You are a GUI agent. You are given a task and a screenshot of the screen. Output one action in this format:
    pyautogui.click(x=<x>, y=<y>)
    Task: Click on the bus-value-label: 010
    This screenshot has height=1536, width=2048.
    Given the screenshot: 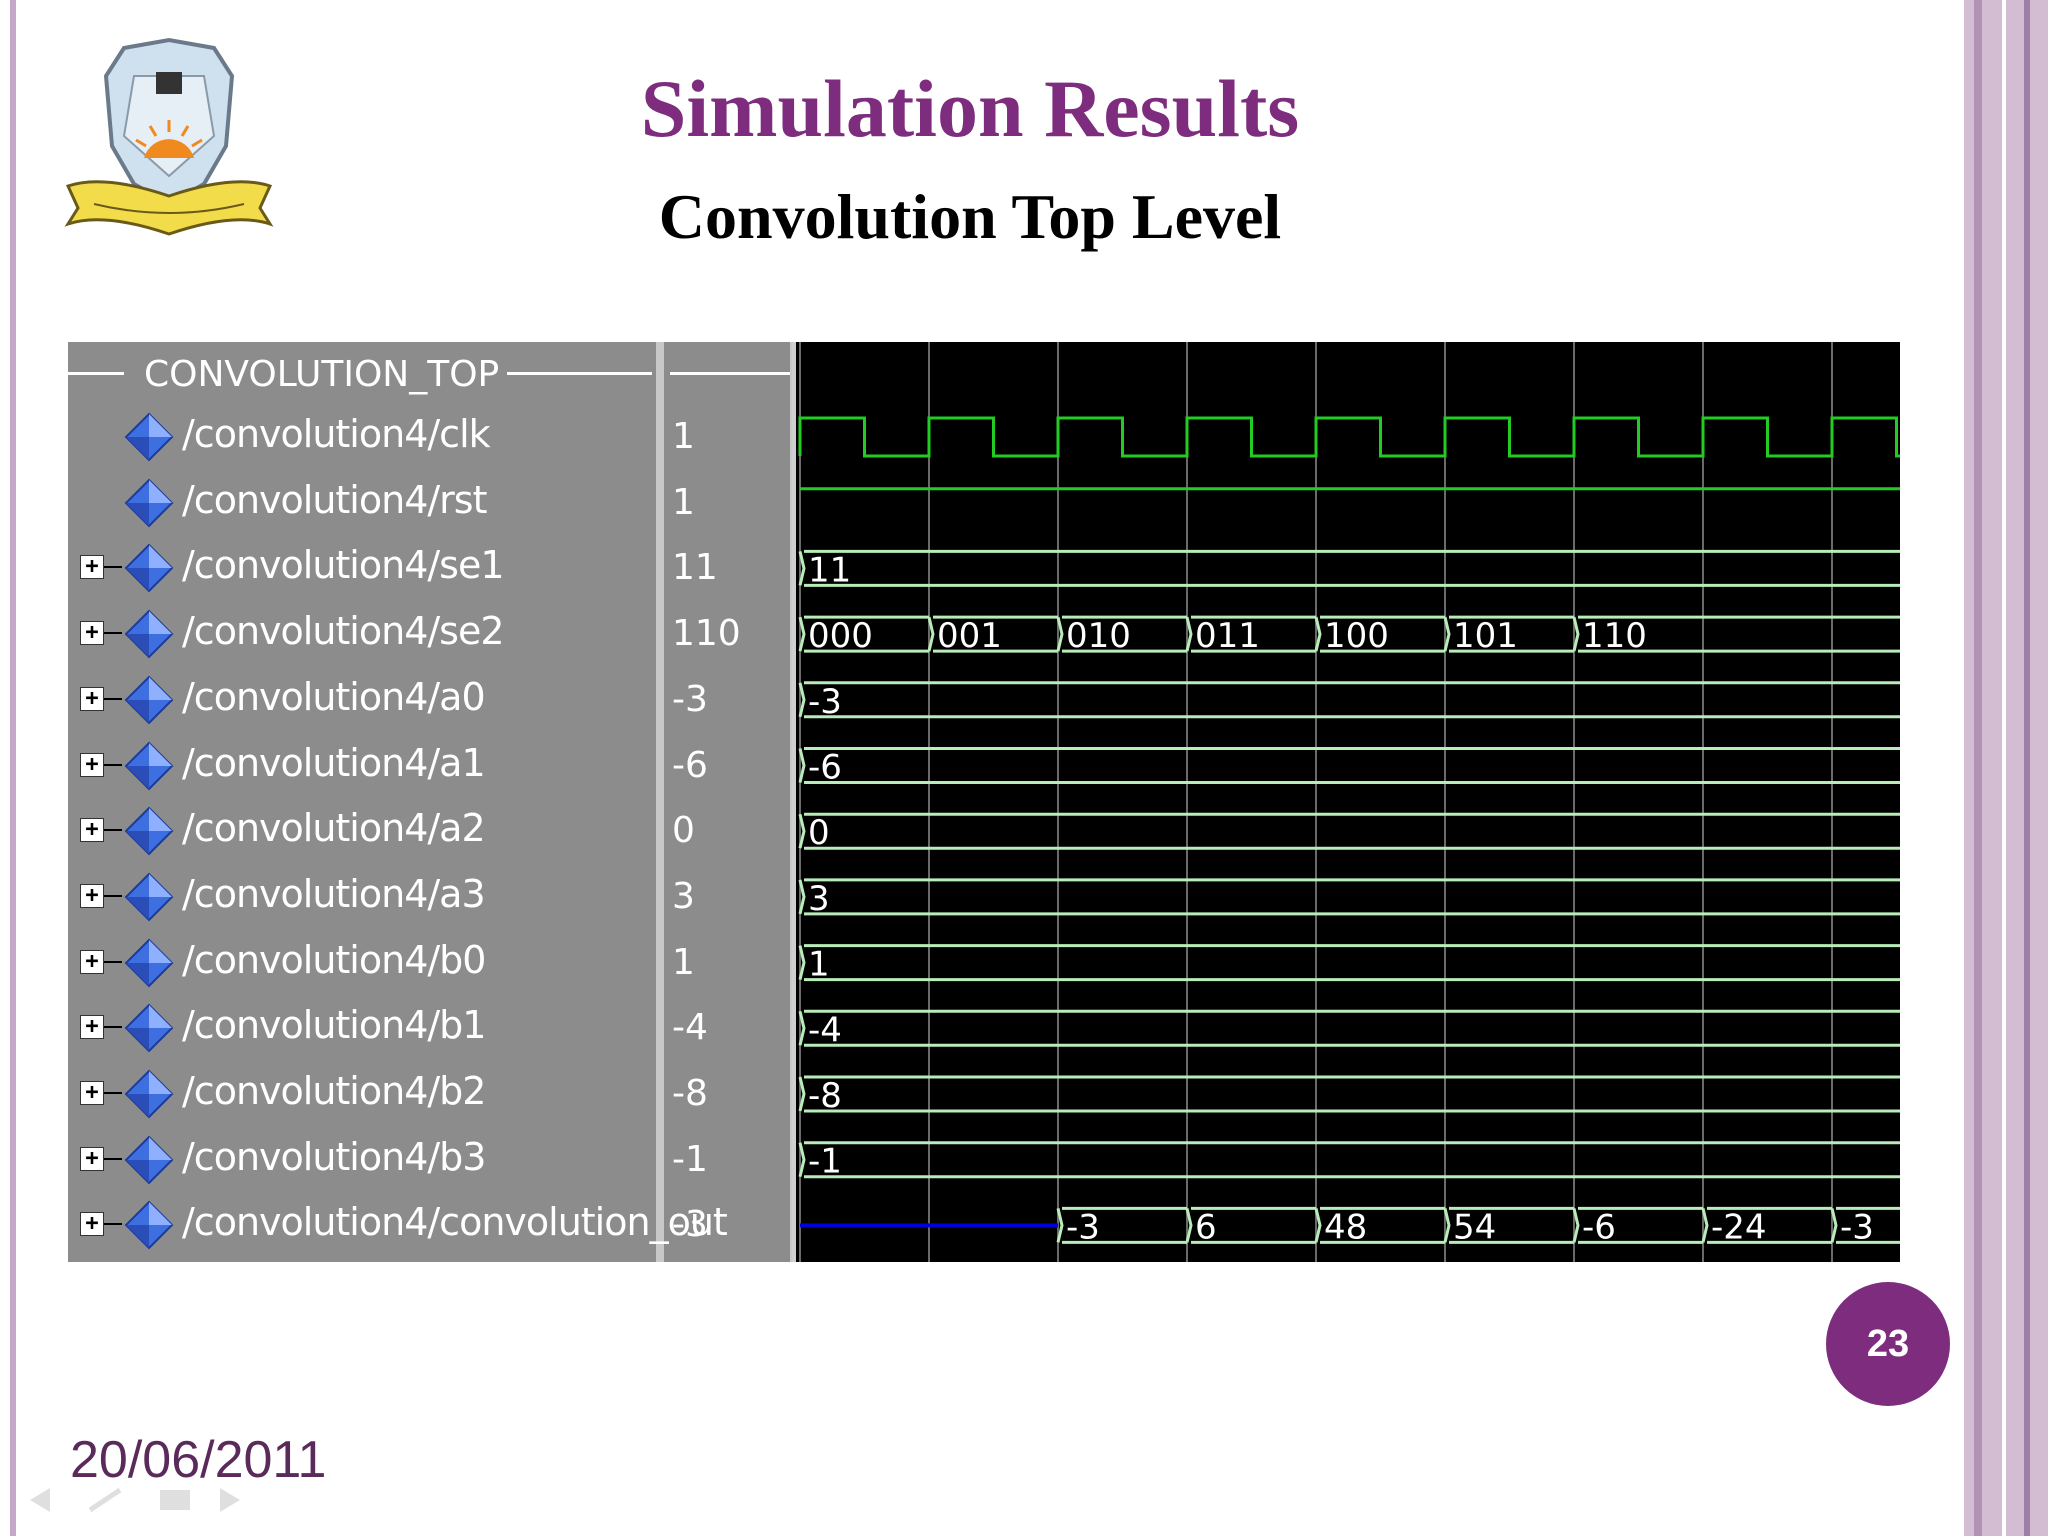 What is the action you would take?
    pyautogui.click(x=1098, y=636)
    